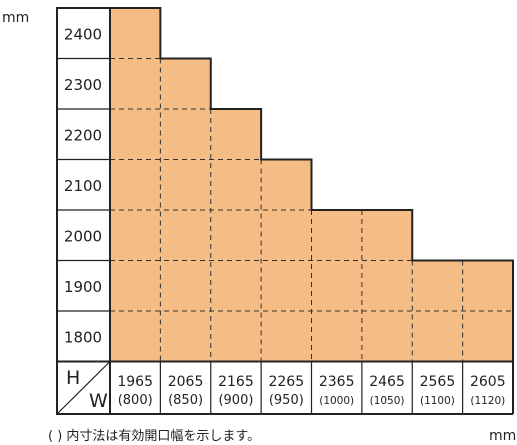 Image resolution: width=517 pixels, height=445 pixels. I want to click on opening-width-label-2265: (950), so click(286, 400).